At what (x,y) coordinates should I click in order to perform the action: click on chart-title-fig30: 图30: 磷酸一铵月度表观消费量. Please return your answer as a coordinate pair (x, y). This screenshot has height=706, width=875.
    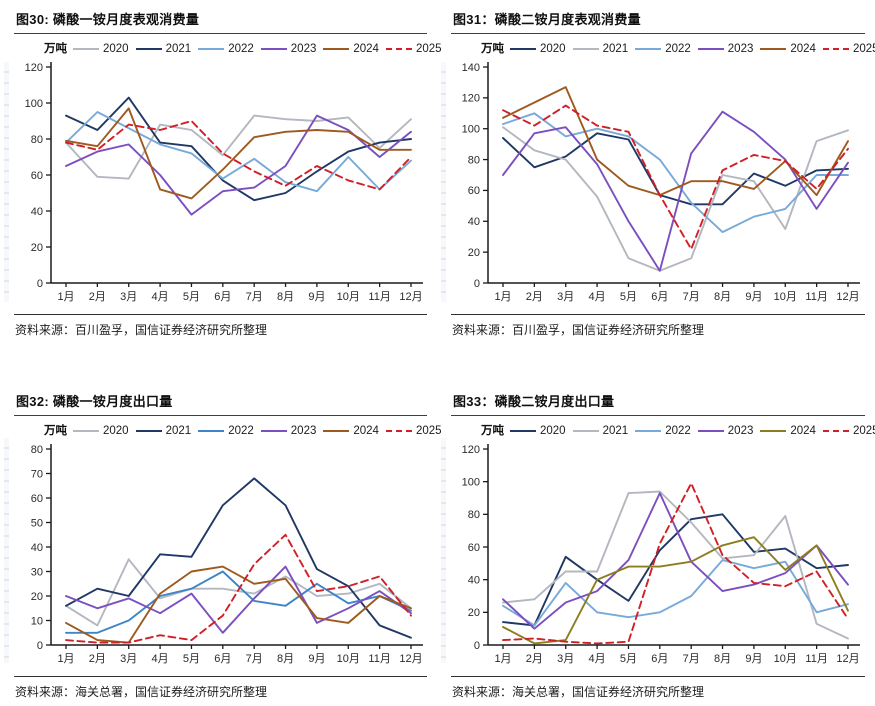
    Looking at the image, I should click on (108, 19).